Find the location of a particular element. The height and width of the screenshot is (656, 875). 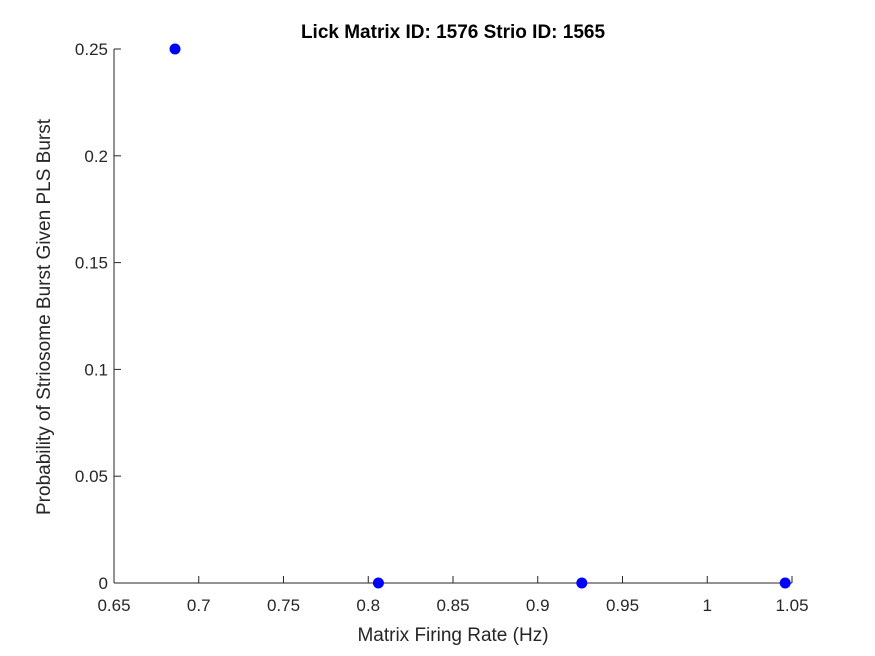

x-axis: 0.65 0.7 0.75 0.8 0.85 0.9 0.95 1 1.05 is located at coordinates (453, 595).